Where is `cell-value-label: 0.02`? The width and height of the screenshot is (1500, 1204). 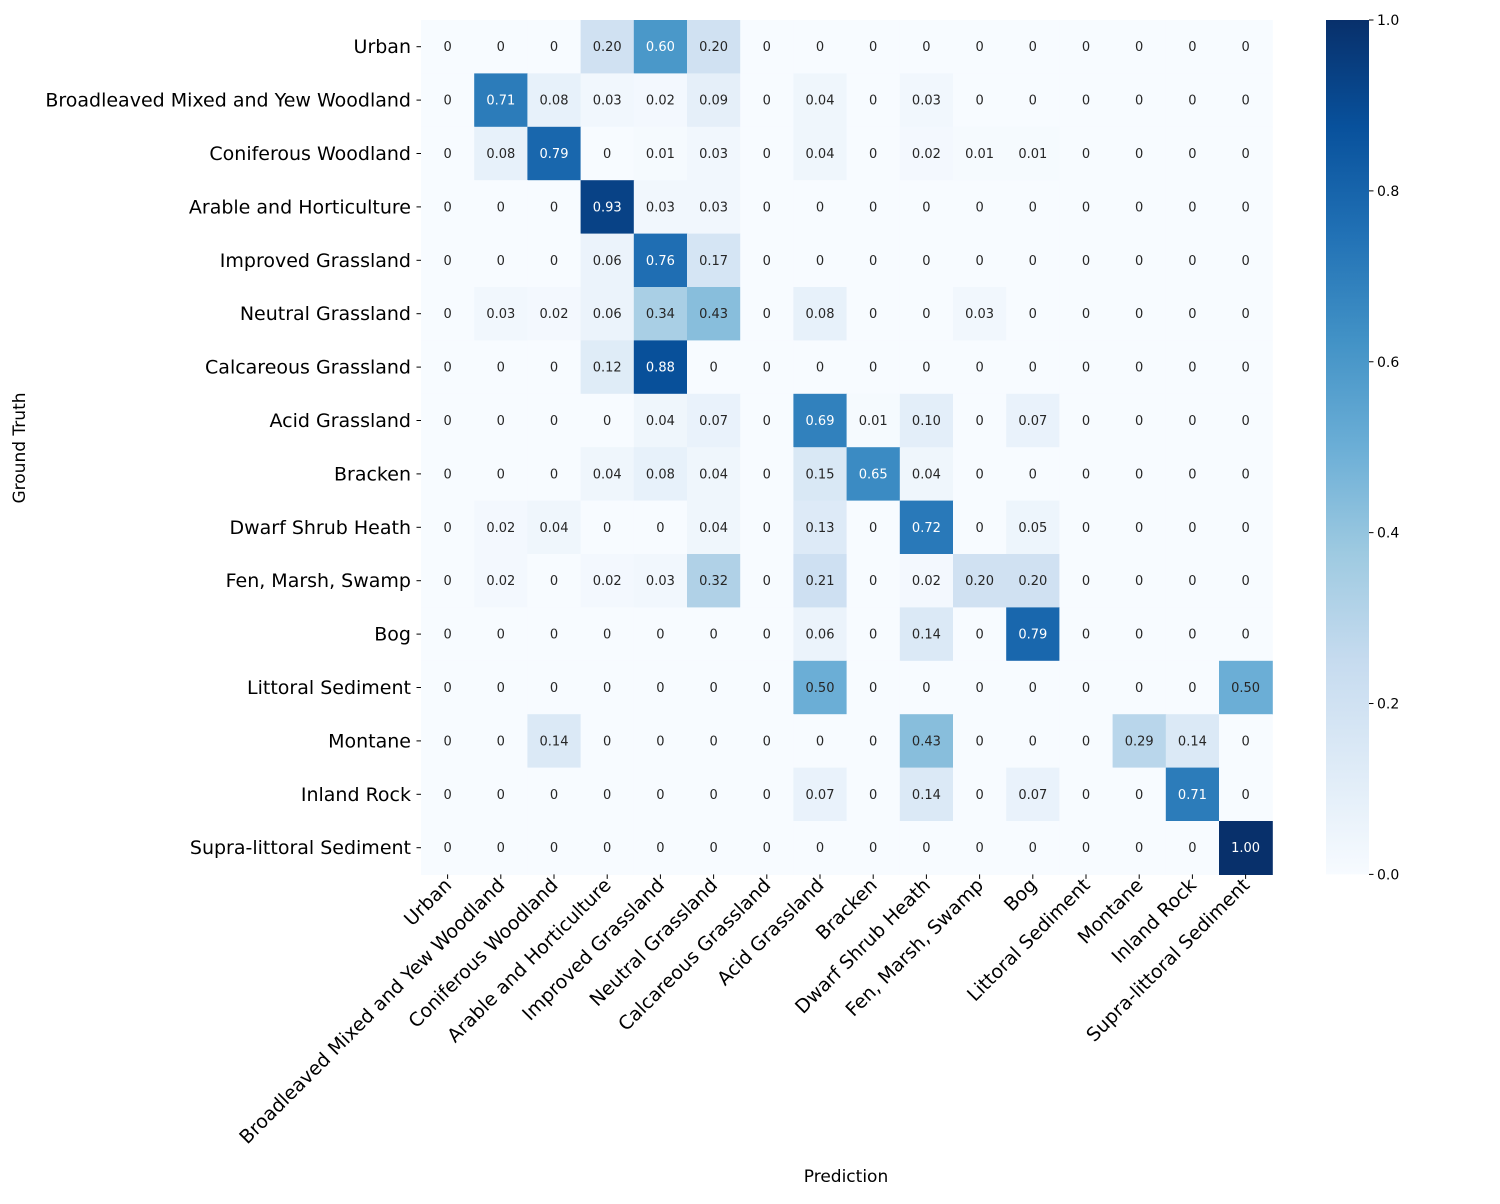
cell-value-label: 0.02 is located at coordinates (926, 154).